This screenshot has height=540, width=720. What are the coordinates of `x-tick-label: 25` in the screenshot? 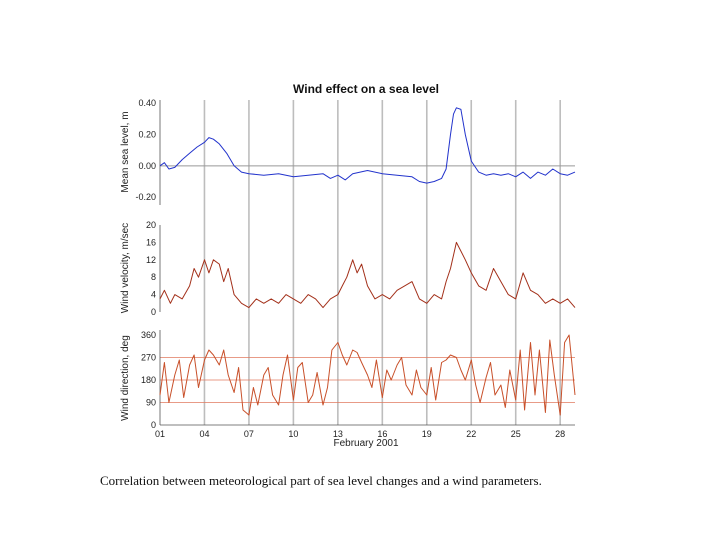 It's located at (516, 434).